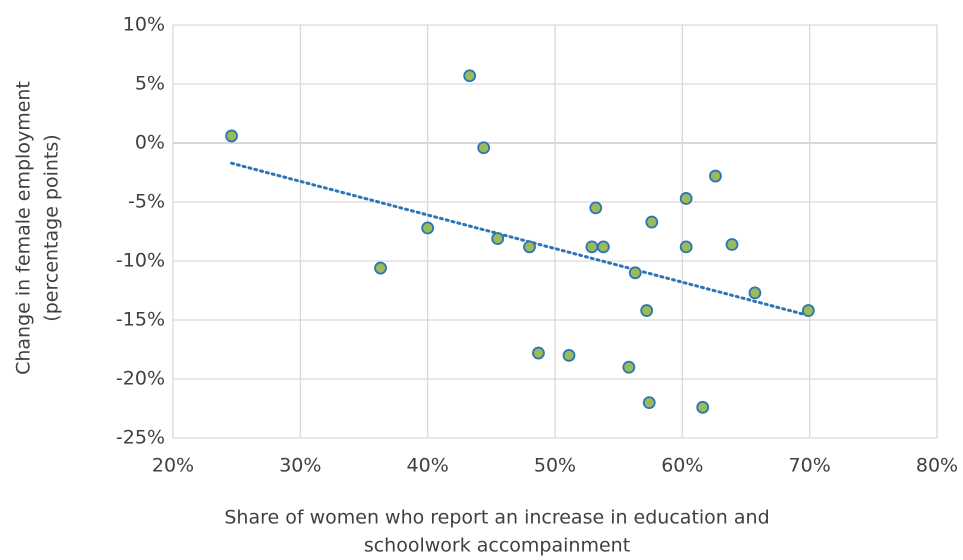  What do you see at coordinates (810, 466) in the screenshot?
I see `x-tick-label: 70%` at bounding box center [810, 466].